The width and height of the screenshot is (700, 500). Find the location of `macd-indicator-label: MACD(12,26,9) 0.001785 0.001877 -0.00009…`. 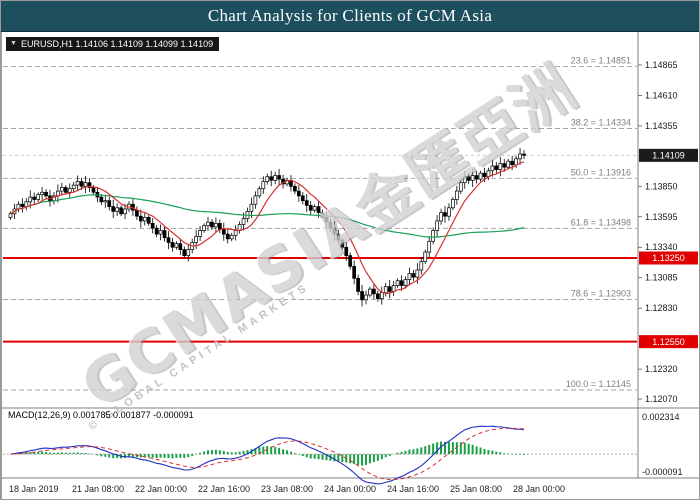

macd-indicator-label: MACD(12,26,9) 0.001785 0.001877 -0.00009… is located at coordinates (101, 415).